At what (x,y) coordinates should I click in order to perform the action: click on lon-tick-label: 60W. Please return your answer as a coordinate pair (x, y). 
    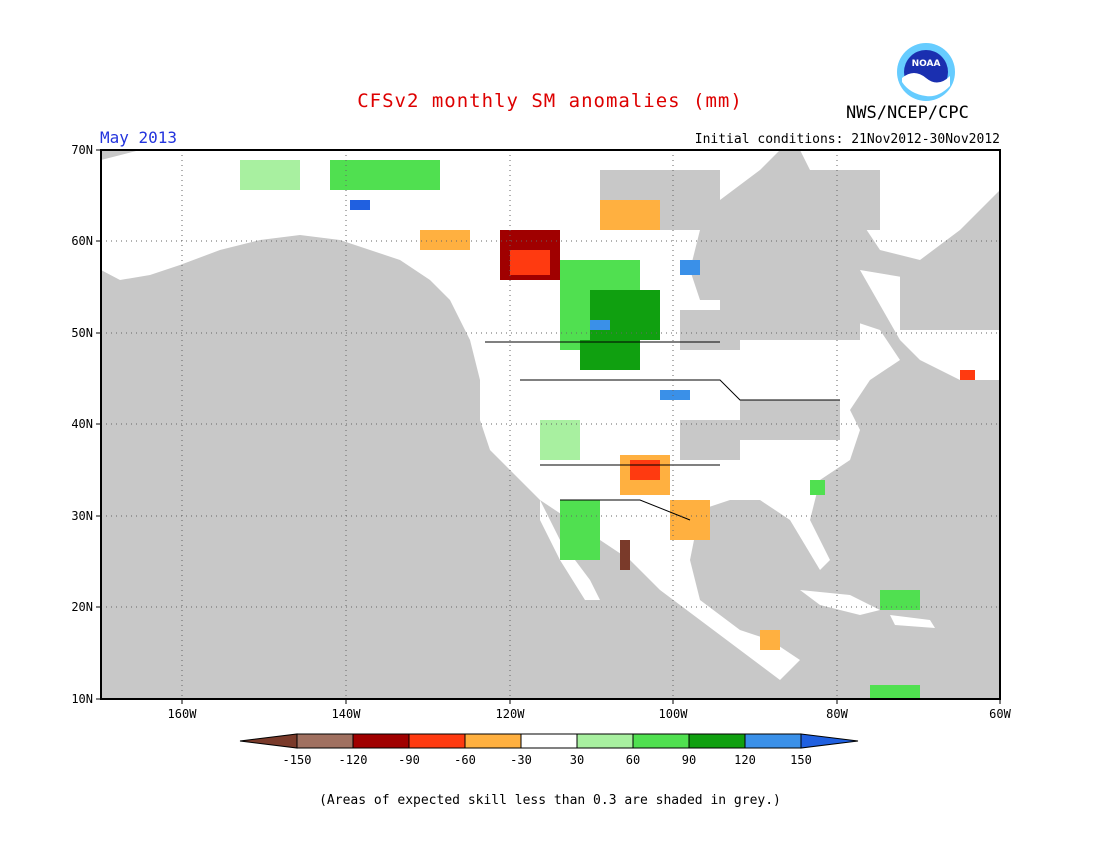
    Looking at the image, I should click on (1000, 714).